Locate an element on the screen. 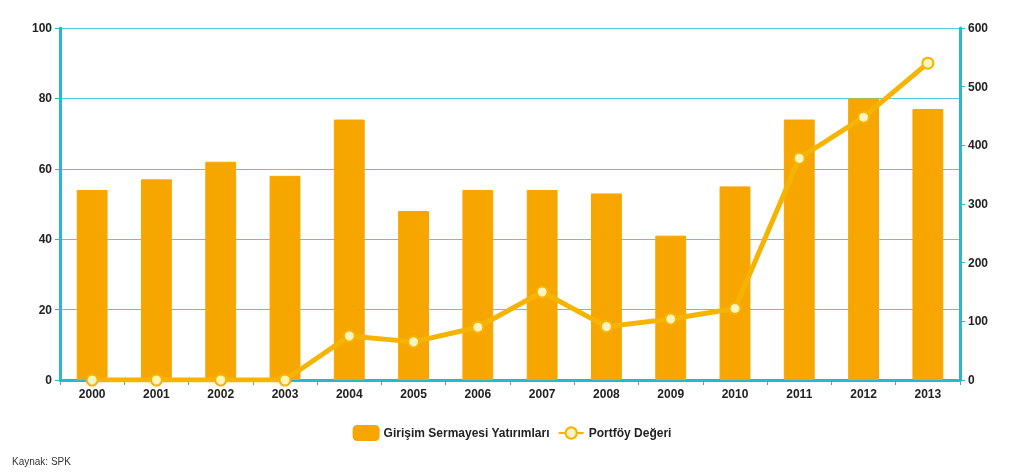 Image resolution: width=1024 pixels, height=476 pixels. x-tick-label: 2001 is located at coordinates (157, 394).